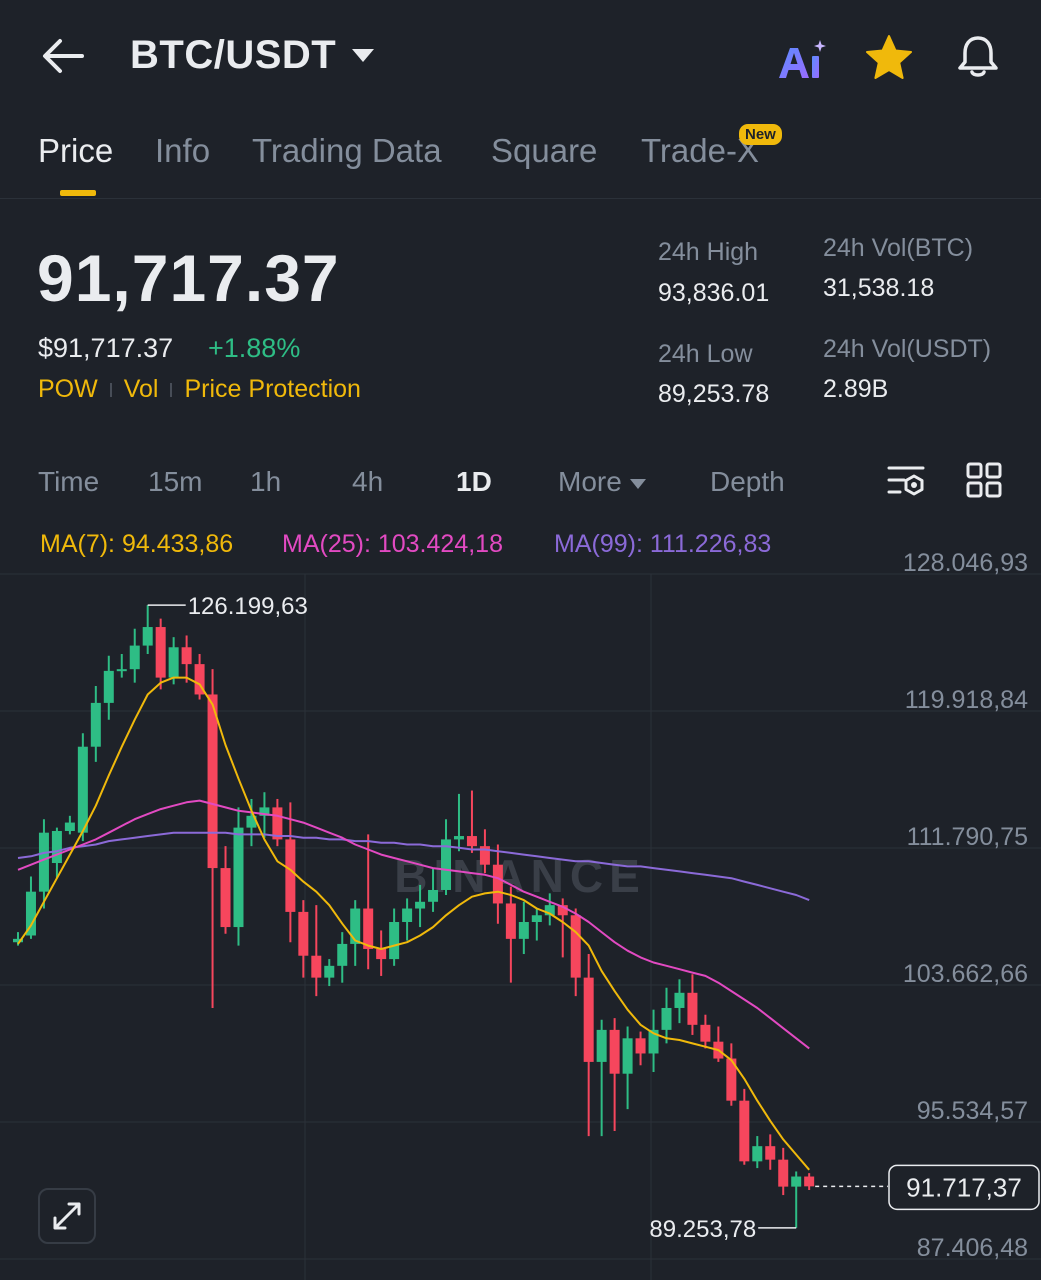  I want to click on ma99-value: MA(99): 111.226,83, so click(663, 544).